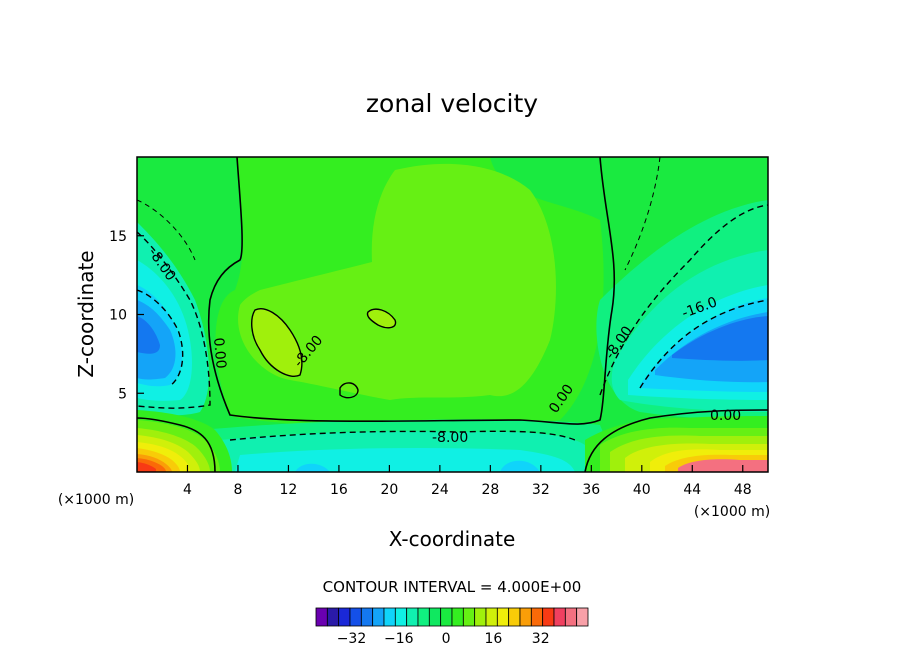 The height and width of the screenshot is (654, 904). Describe the element at coordinates (452, 539) in the screenshot. I see `x-axis-label: X-coordinate` at that location.